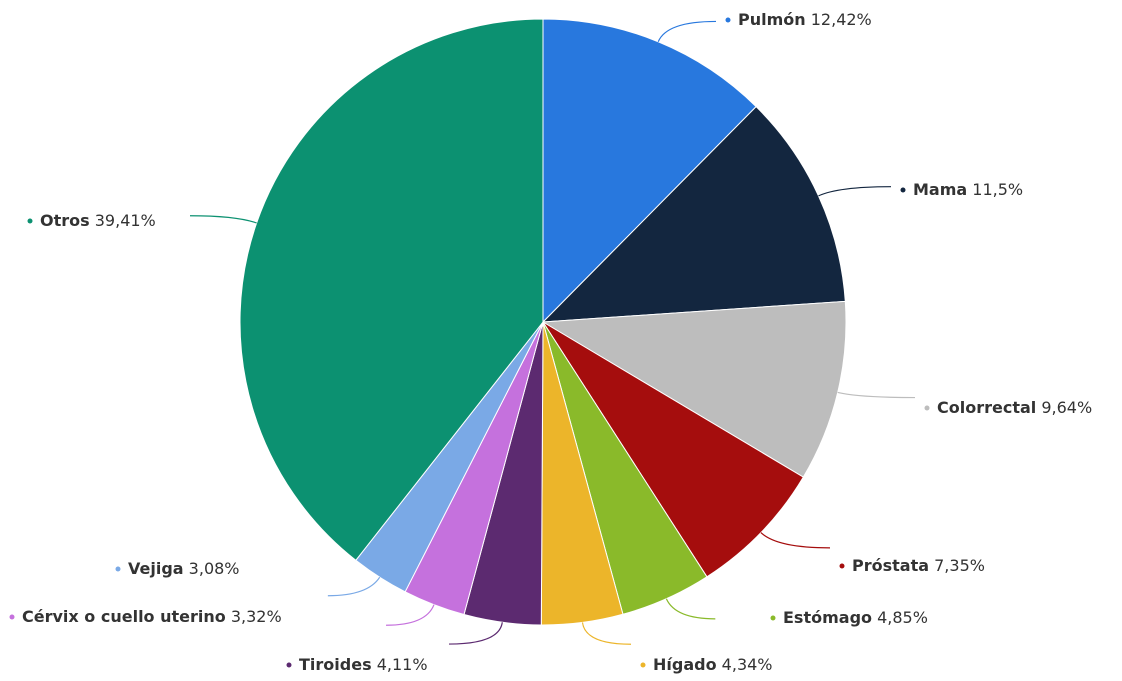 The height and width of the screenshot is (681, 1122). I want to click on label-name: Próstata, so click(890, 565).